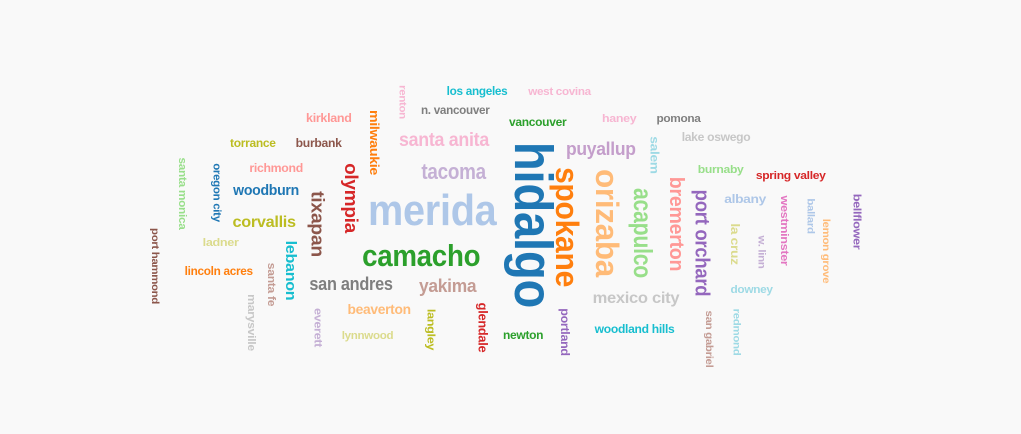  Describe the element at coordinates (264, 222) in the screenshot. I see `cloud-word: corvallis` at that location.